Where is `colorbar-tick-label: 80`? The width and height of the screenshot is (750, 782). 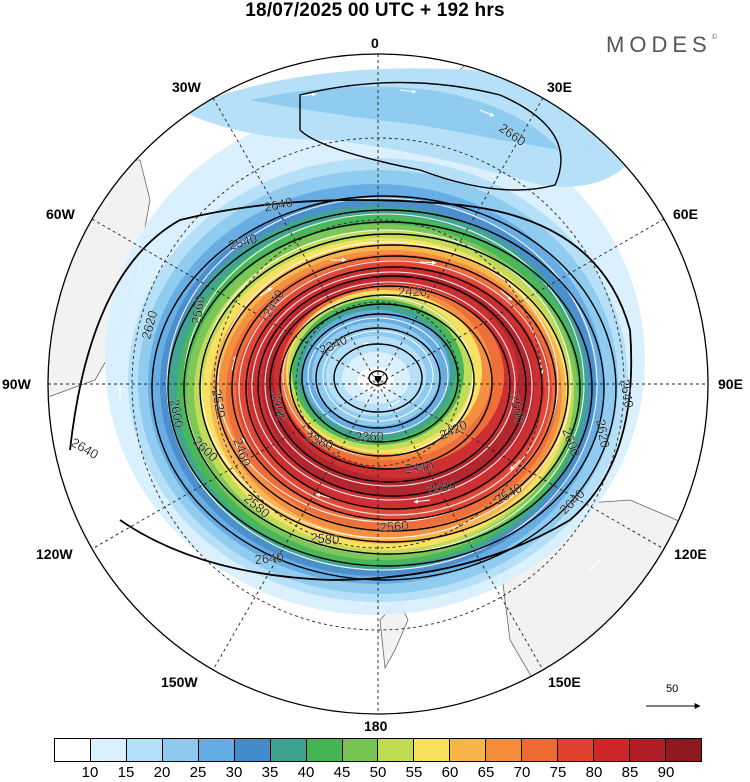 colorbar-tick-label: 80 is located at coordinates (594, 772).